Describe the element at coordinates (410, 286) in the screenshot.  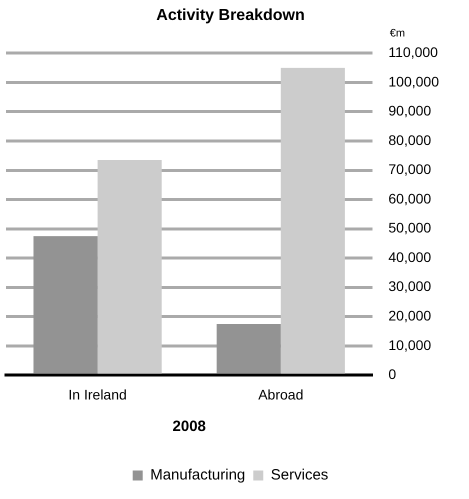
I see `y-tick-label: 30,000` at that location.